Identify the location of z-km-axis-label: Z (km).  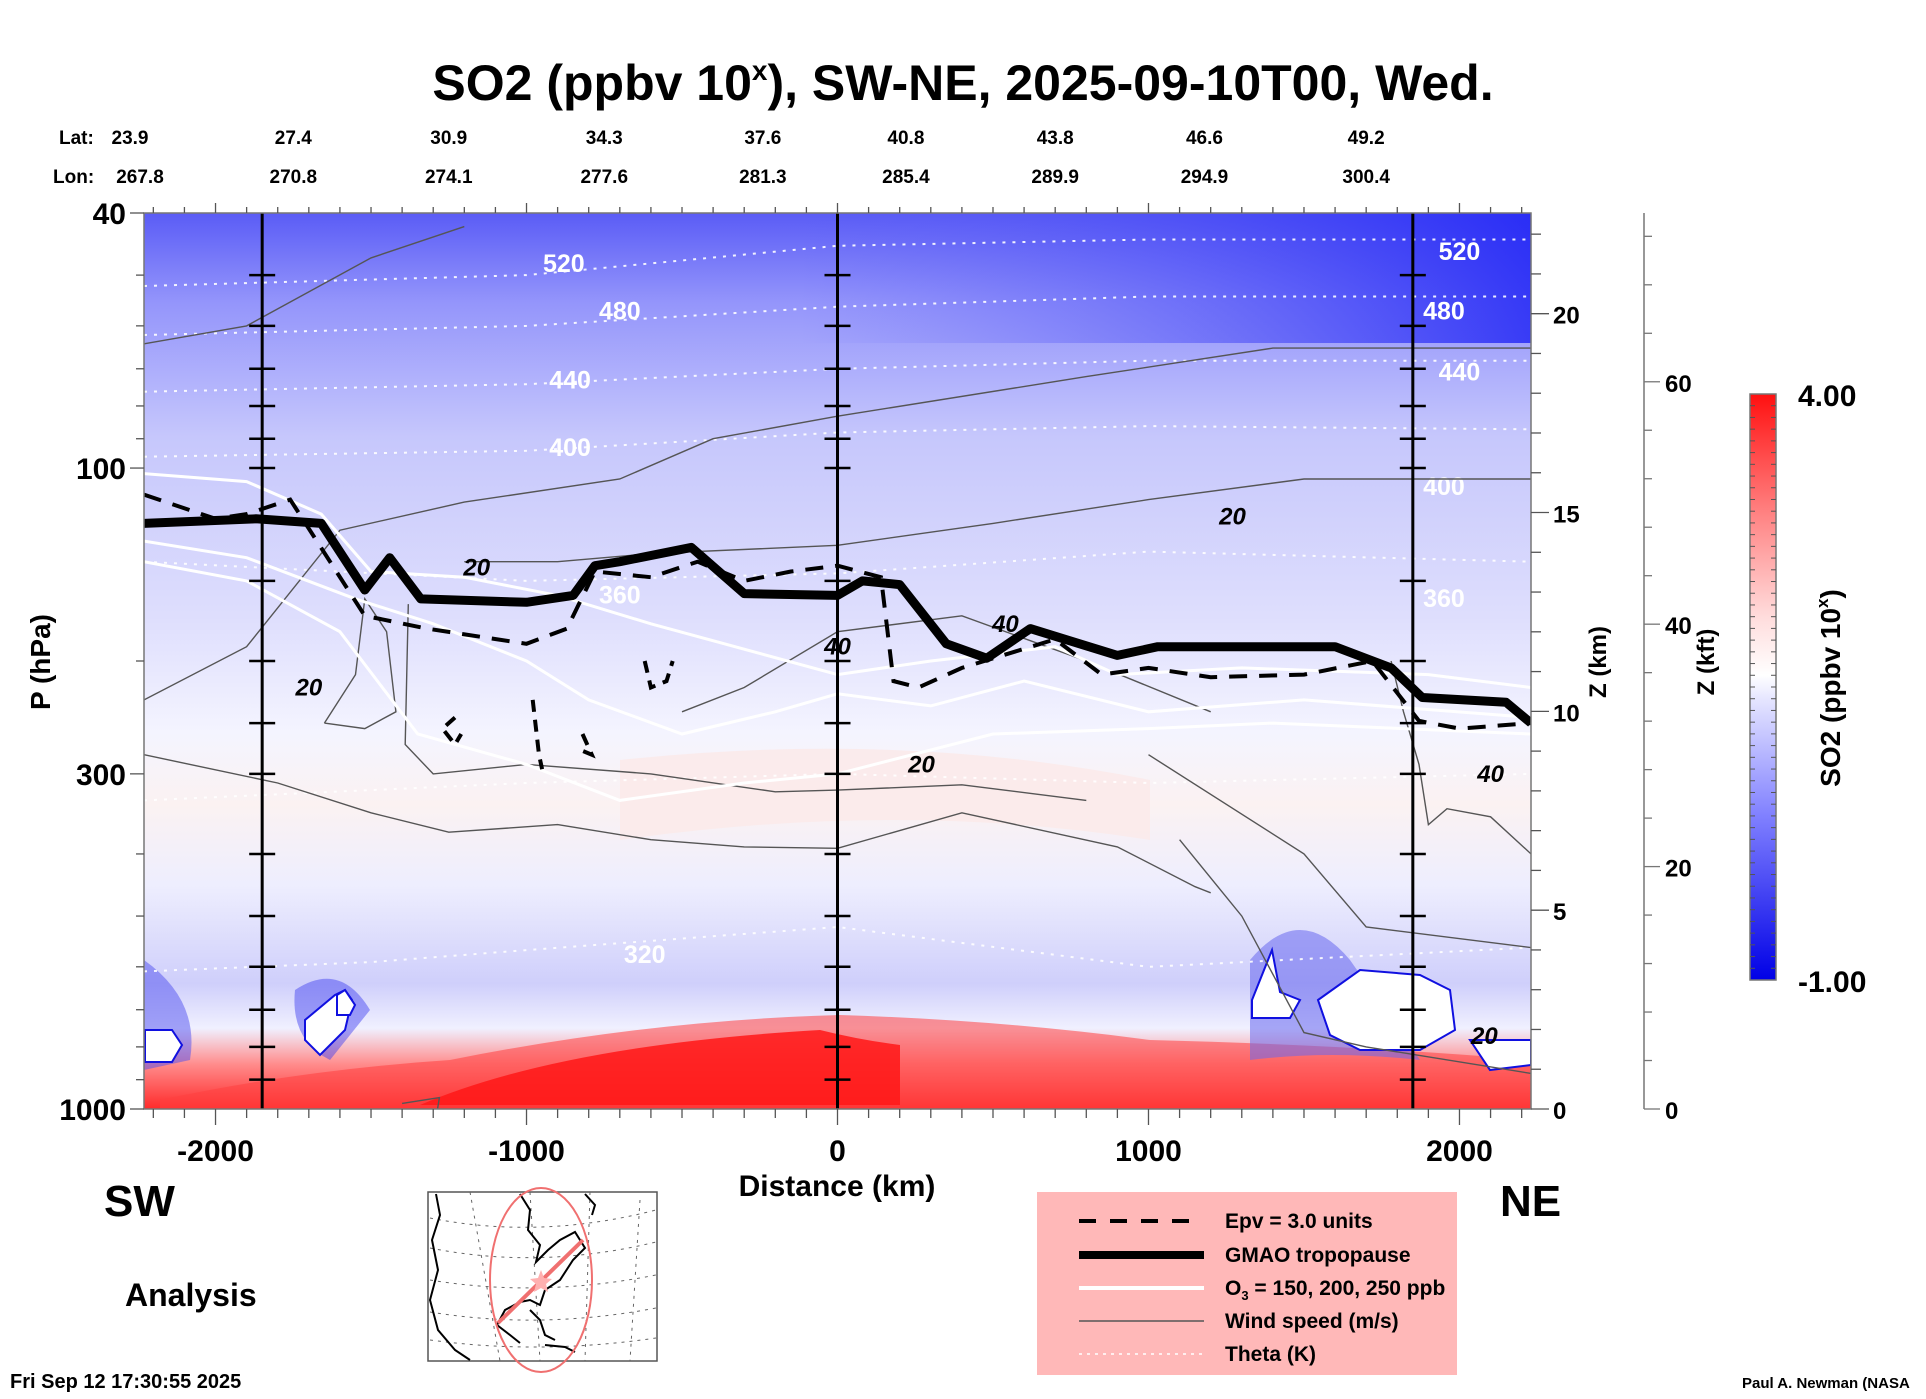
(1598, 662).